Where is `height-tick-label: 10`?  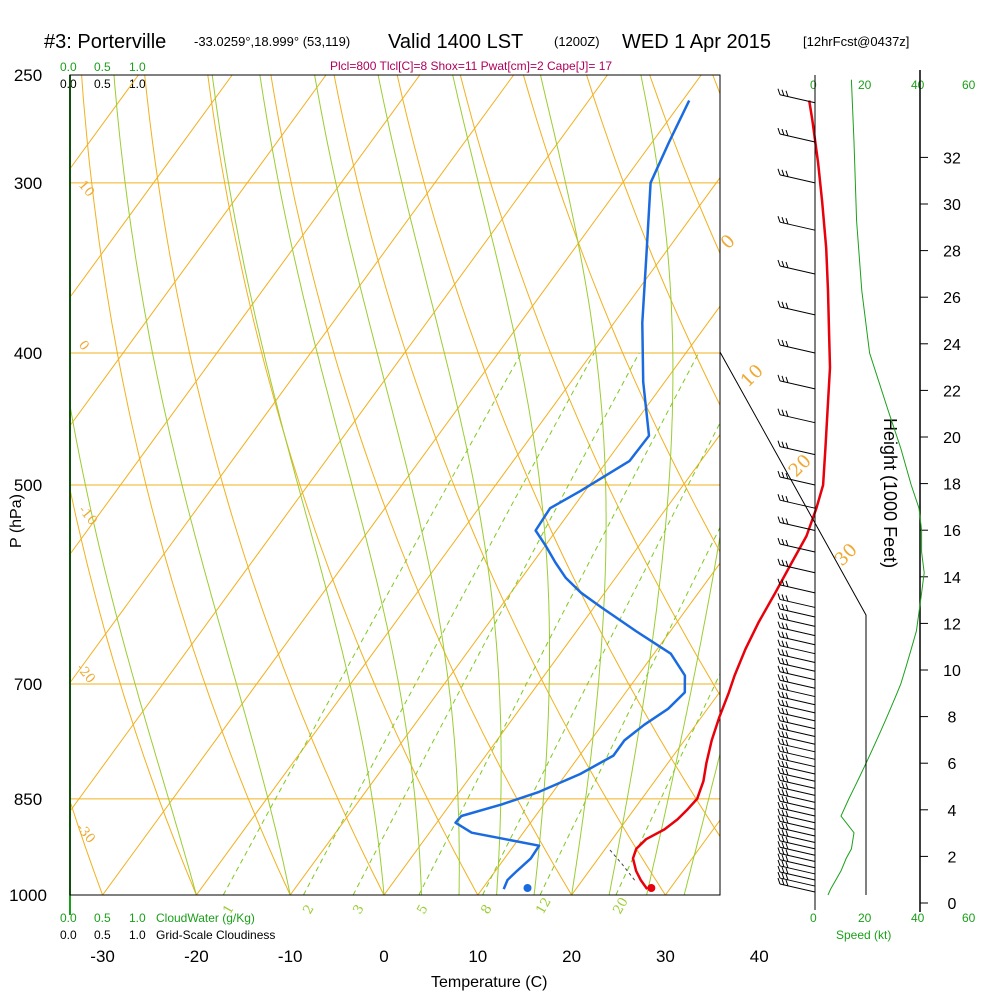
height-tick-label: 10 is located at coordinates (952, 671).